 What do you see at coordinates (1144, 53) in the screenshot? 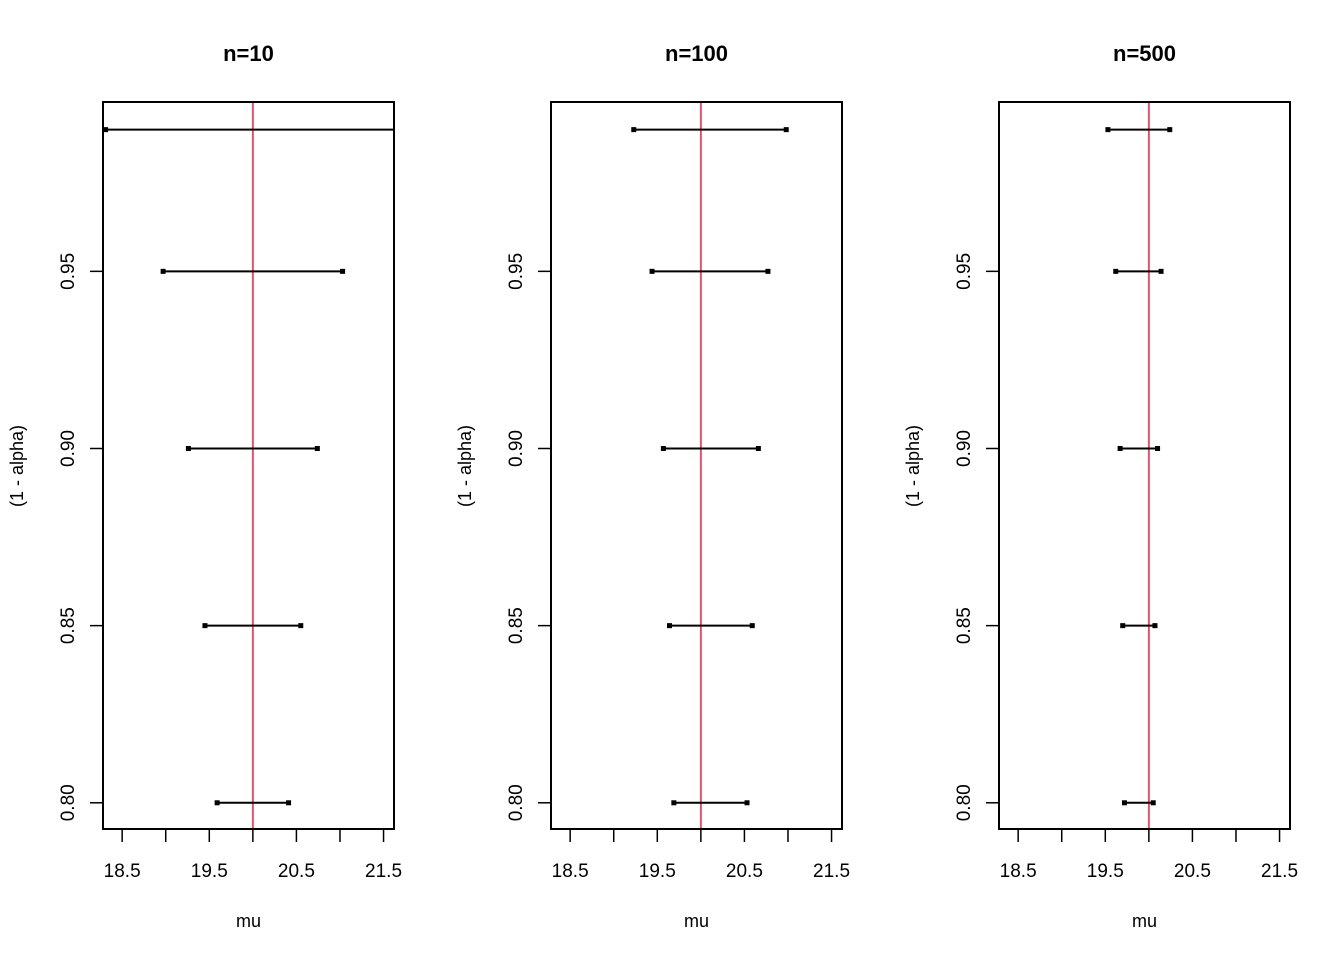
I see `chart-title: n=500` at bounding box center [1144, 53].